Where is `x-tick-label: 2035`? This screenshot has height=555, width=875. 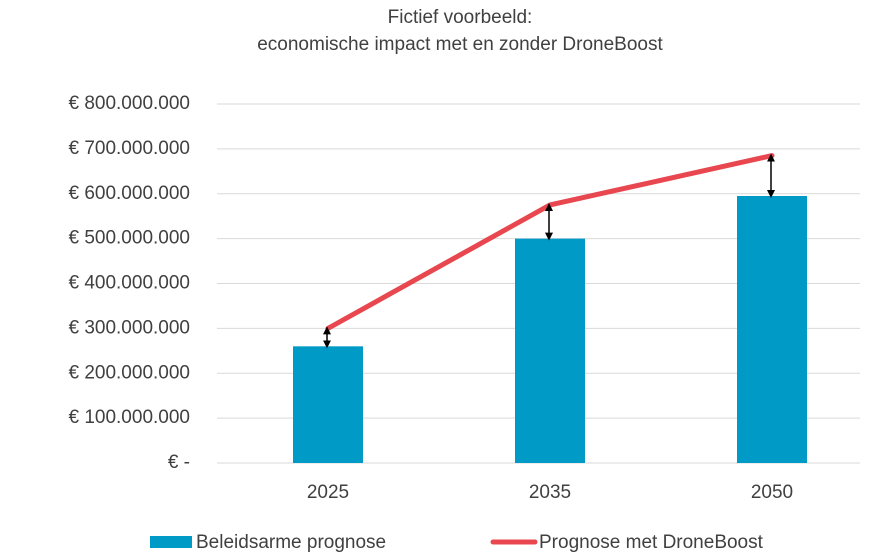
x-tick-label: 2035 is located at coordinates (550, 492).